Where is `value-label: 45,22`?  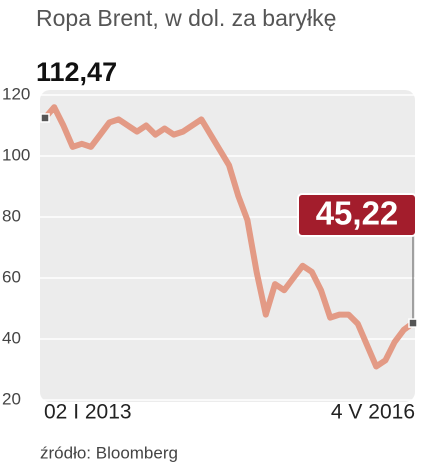 value-label: 45,22 is located at coordinates (357, 213).